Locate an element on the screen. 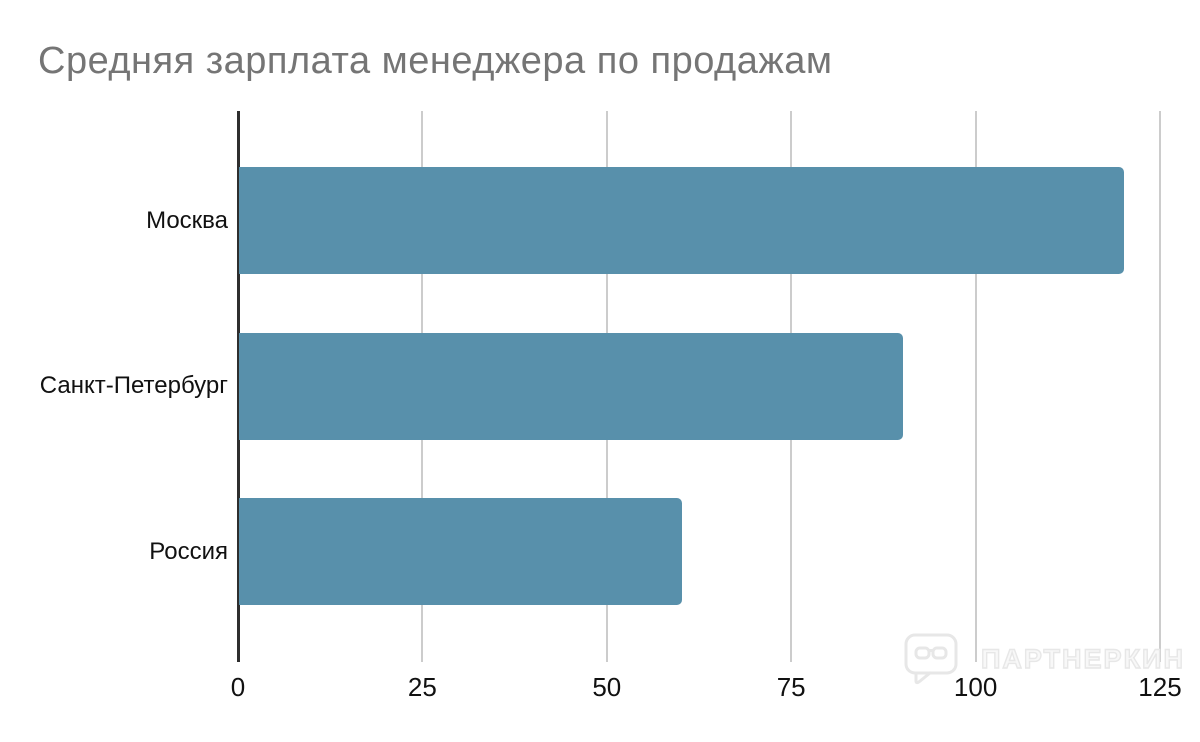 The image size is (1200, 742). category-label: Россия is located at coordinates (188, 551).